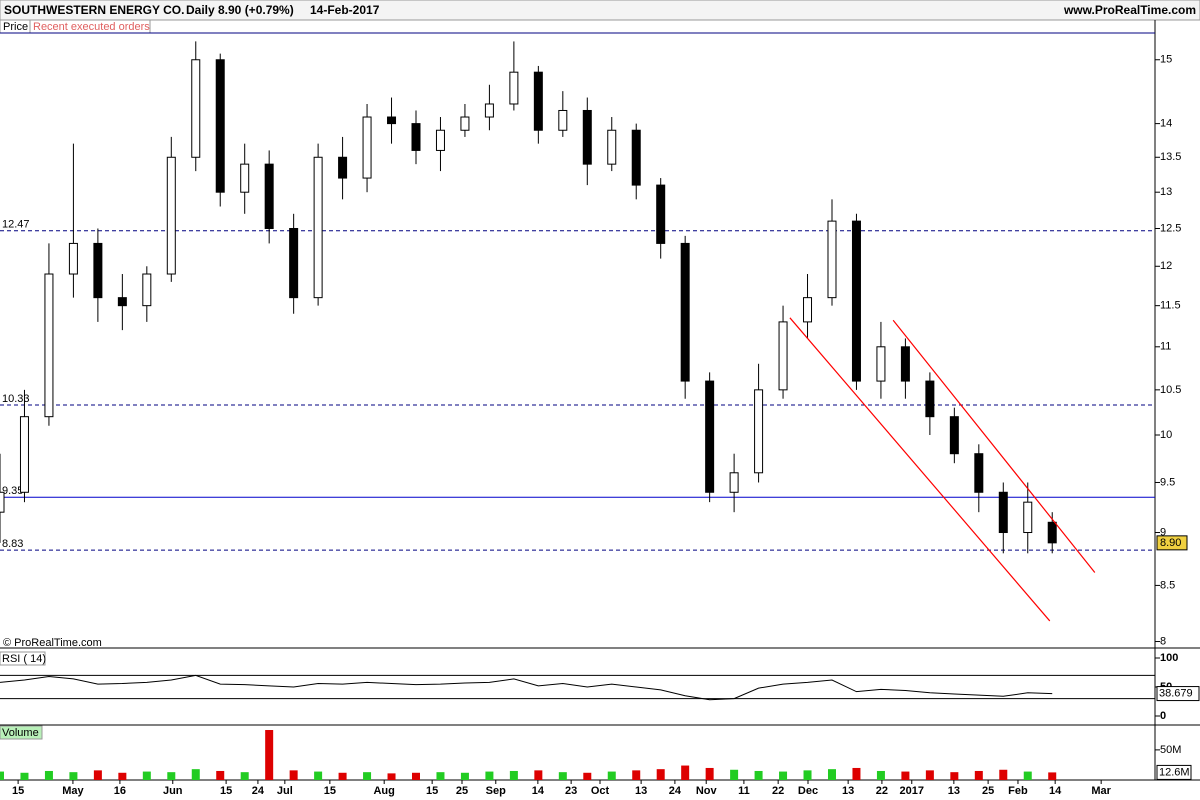 Image resolution: width=1200 pixels, height=800 pixels. What do you see at coordinates (16, 225) in the screenshot?
I see `level-label: 12.47` at bounding box center [16, 225].